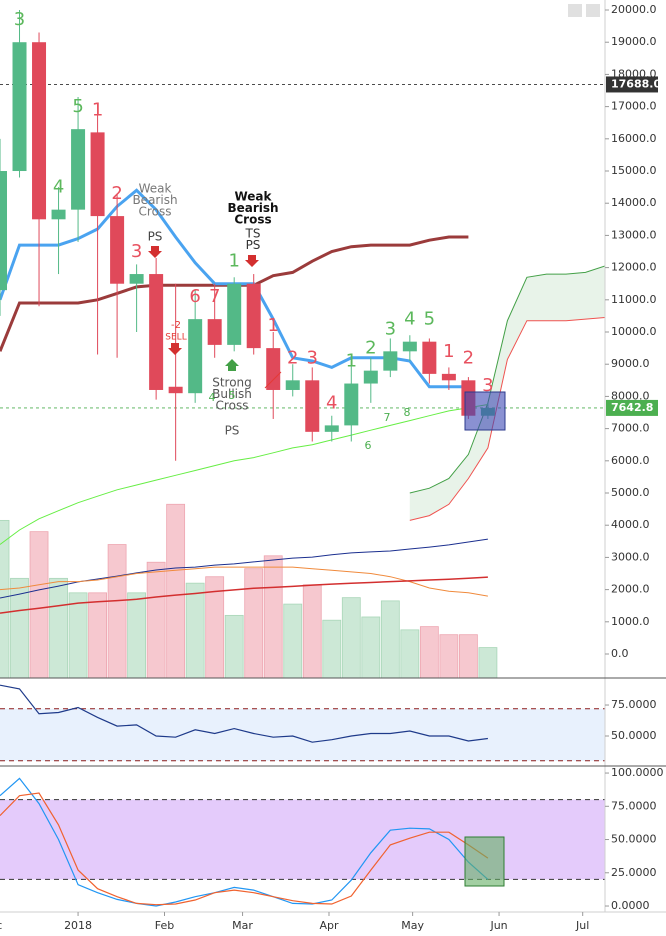  I want to click on x-tick-label: Mar, so click(242, 925).